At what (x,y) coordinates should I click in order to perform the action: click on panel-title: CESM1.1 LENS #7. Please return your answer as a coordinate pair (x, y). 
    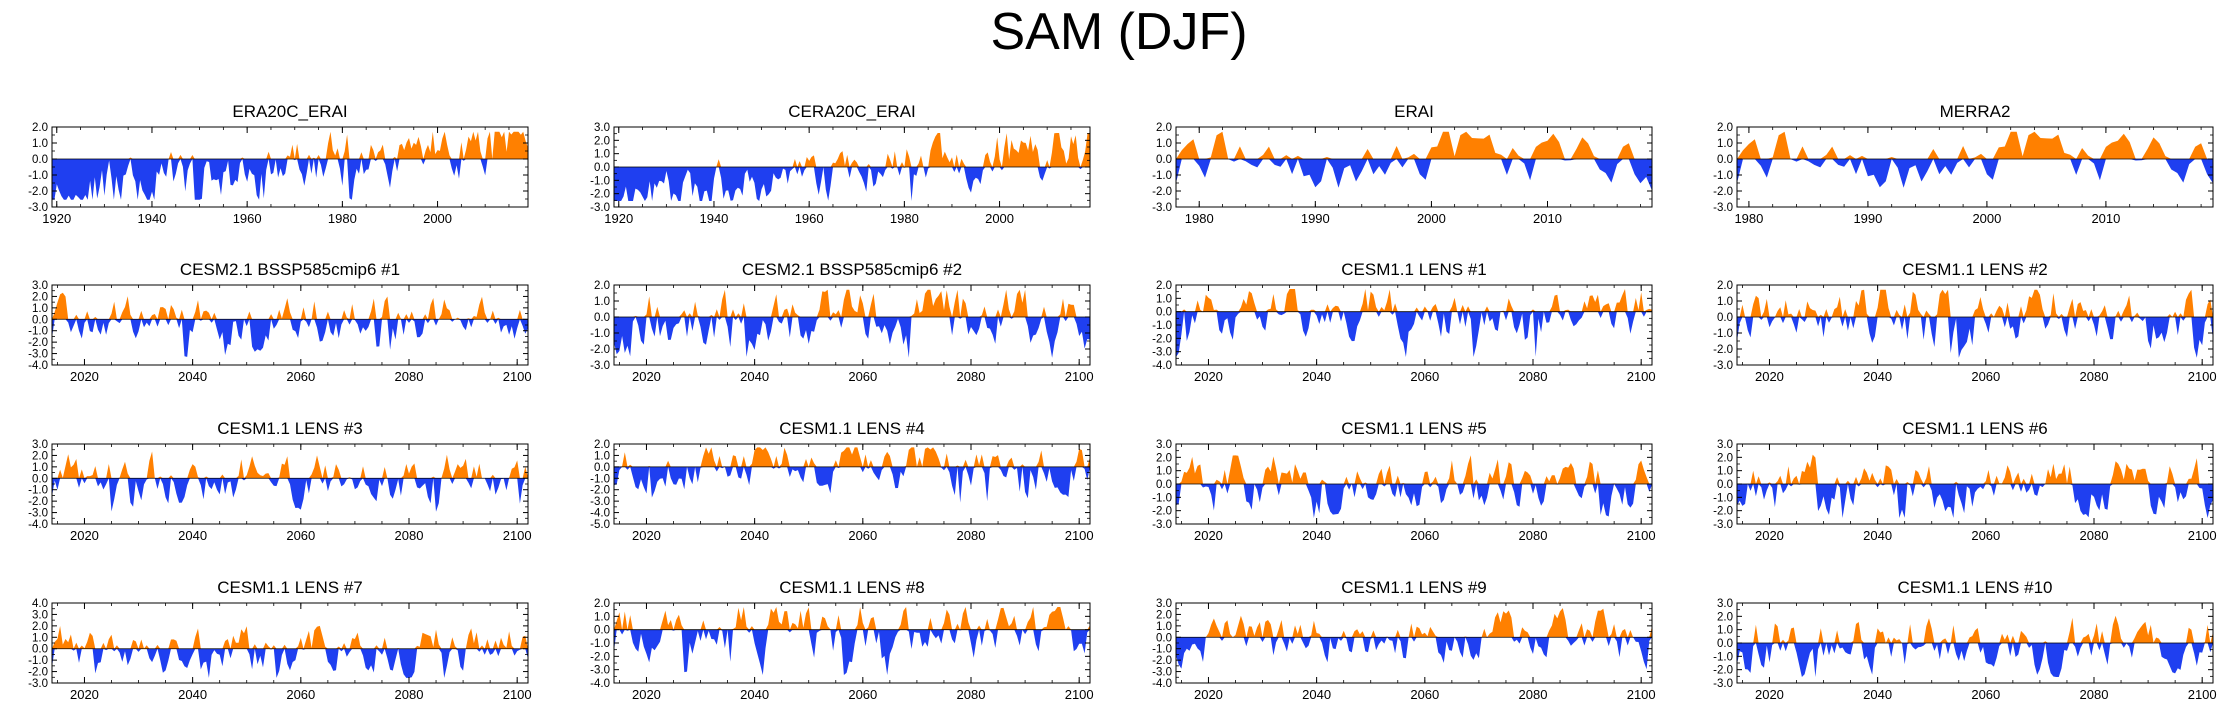
    Looking at the image, I should click on (290, 587).